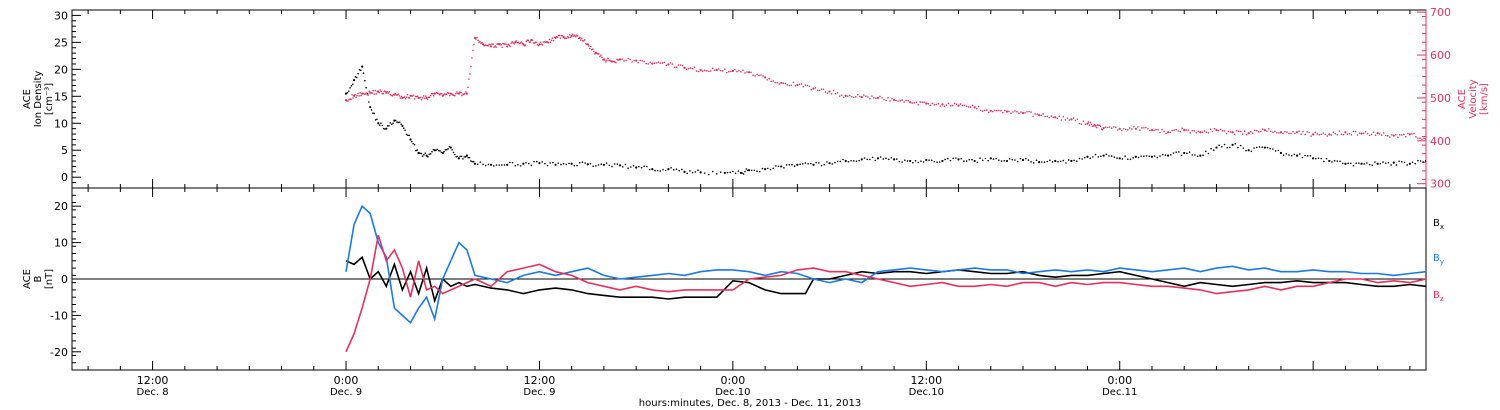  Describe the element at coordinates (733, 380) in the screenshot. I see `x-tick-time-label: 0:00` at that location.